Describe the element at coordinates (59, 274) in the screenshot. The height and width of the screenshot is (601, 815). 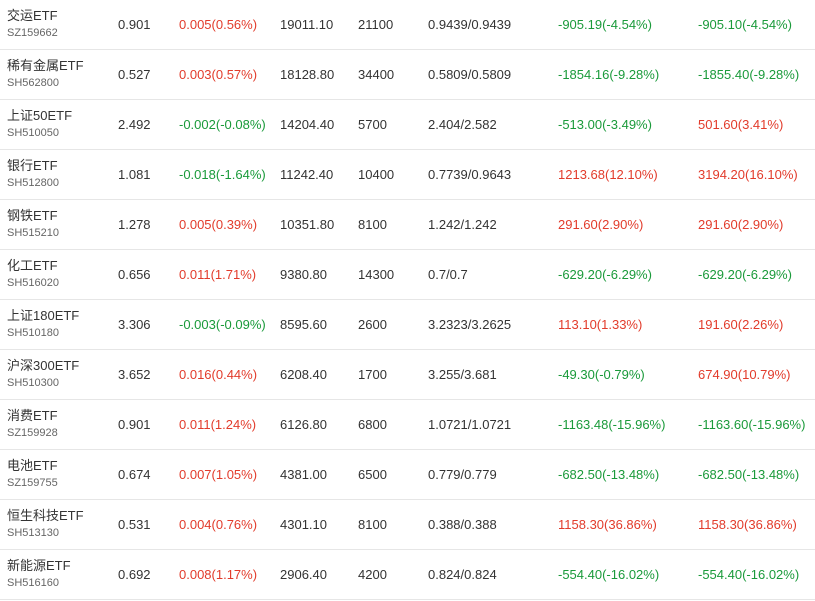
I see `fund-cell: 化工ETF SH516020` at that location.